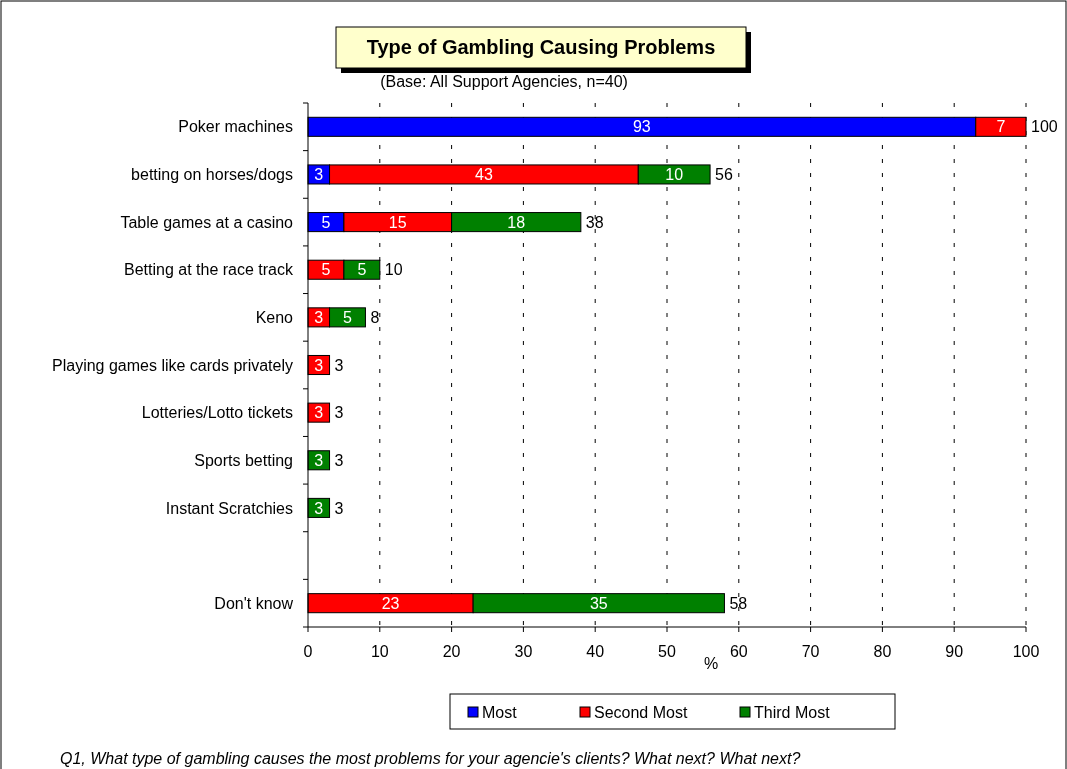  Describe the element at coordinates (724, 175) in the screenshot. I see `total-label: 56` at that location.